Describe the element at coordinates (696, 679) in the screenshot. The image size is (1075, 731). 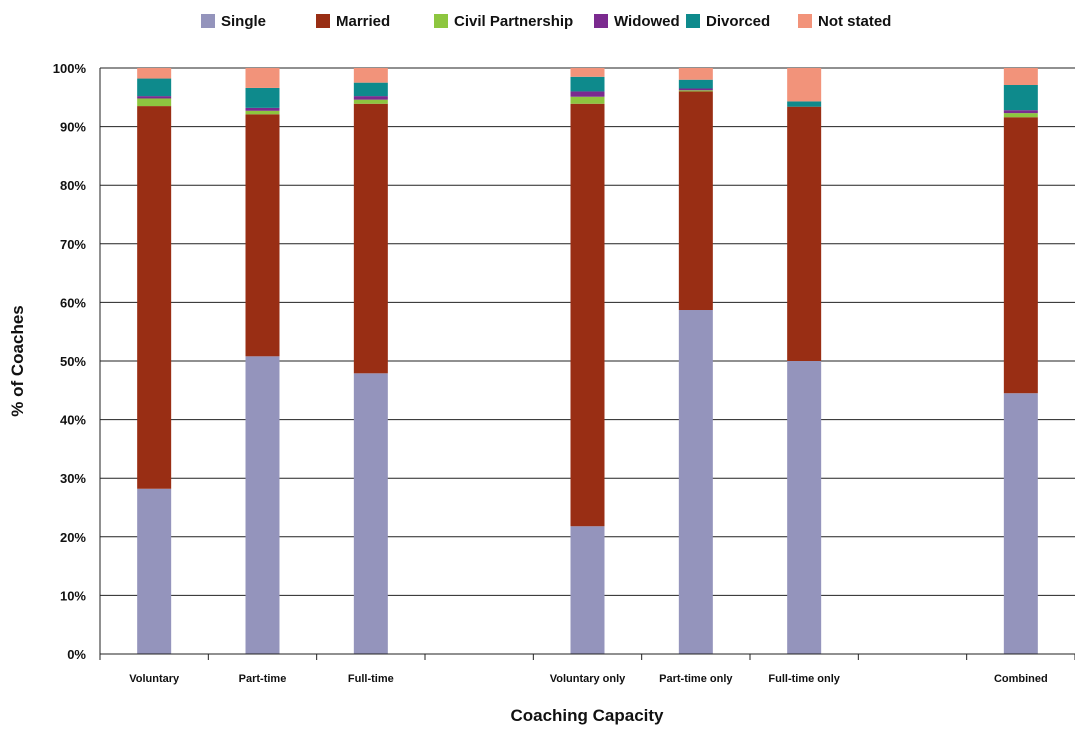
I see `x-tick-label: Part-time only` at that location.